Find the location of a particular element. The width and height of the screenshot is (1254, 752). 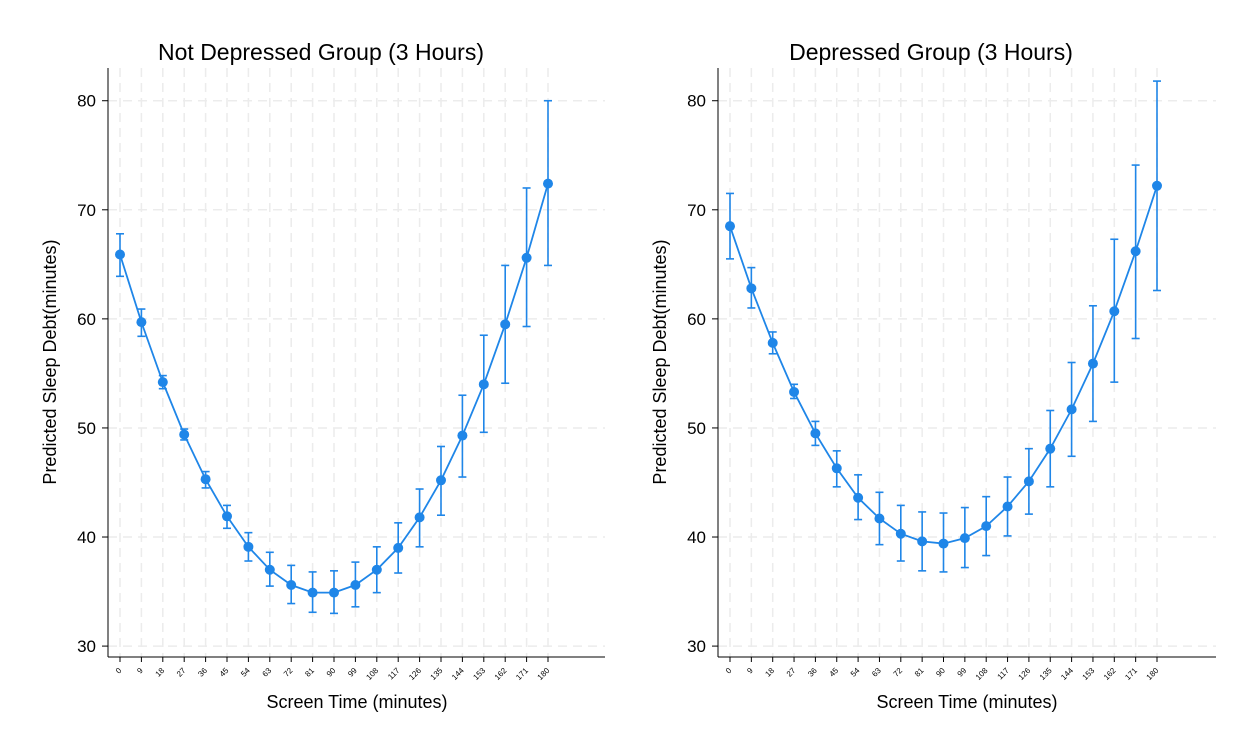

x-tick-label: 27 is located at coordinates (791, 672).